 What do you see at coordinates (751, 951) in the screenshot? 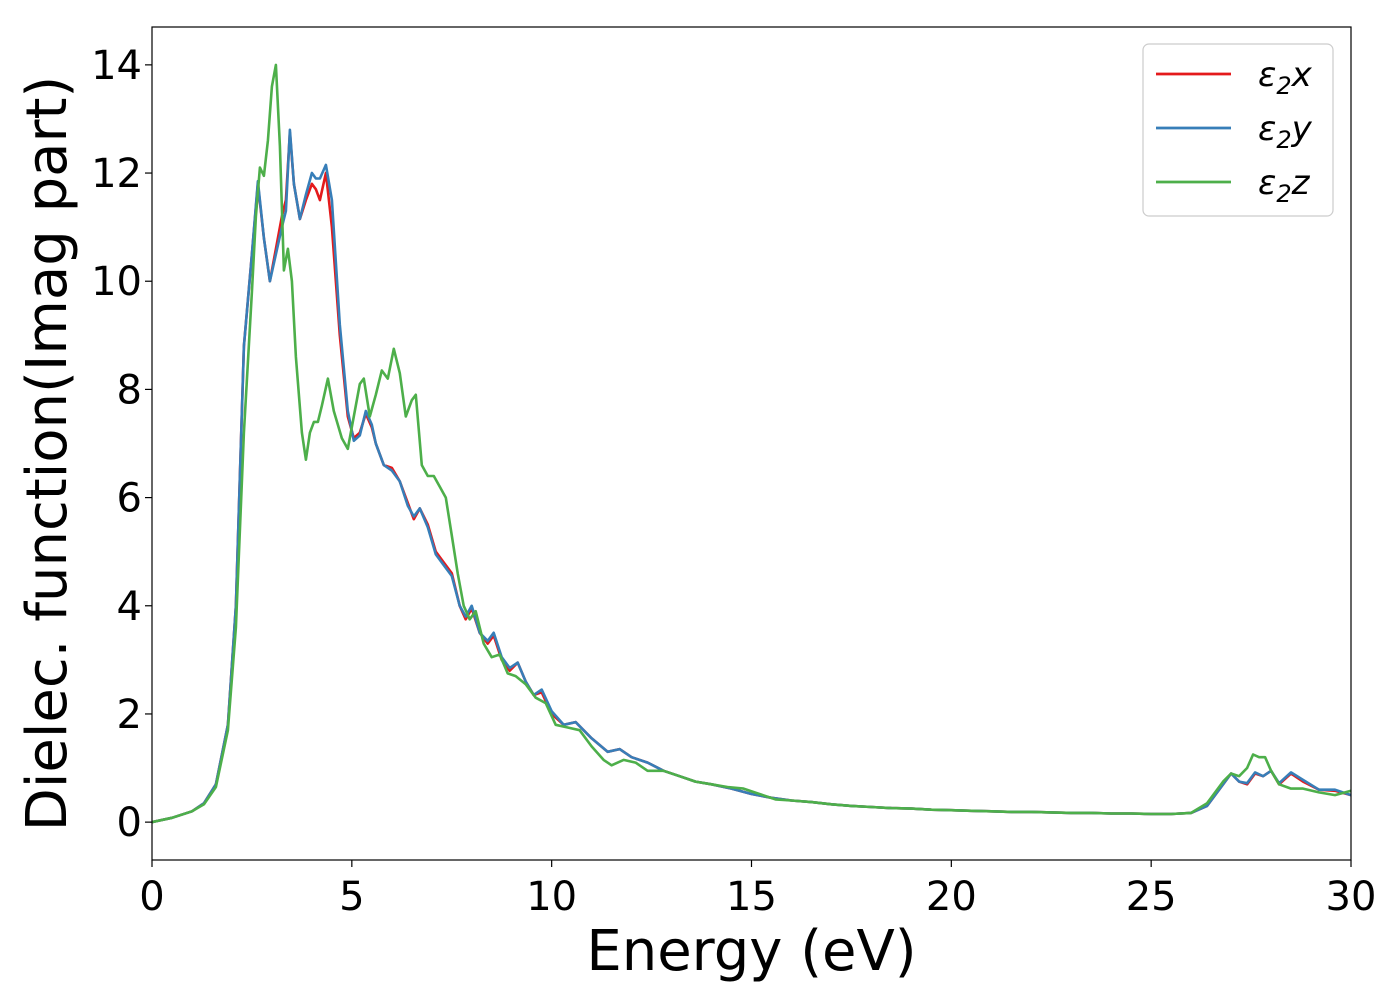
I see `x-axis-title: Energy (eV)` at bounding box center [751, 951].